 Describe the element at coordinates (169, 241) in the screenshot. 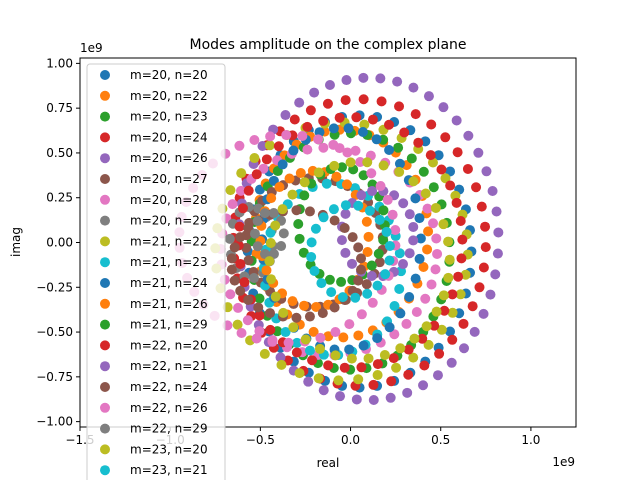

I see `legend-label: m=21, n=22` at that location.